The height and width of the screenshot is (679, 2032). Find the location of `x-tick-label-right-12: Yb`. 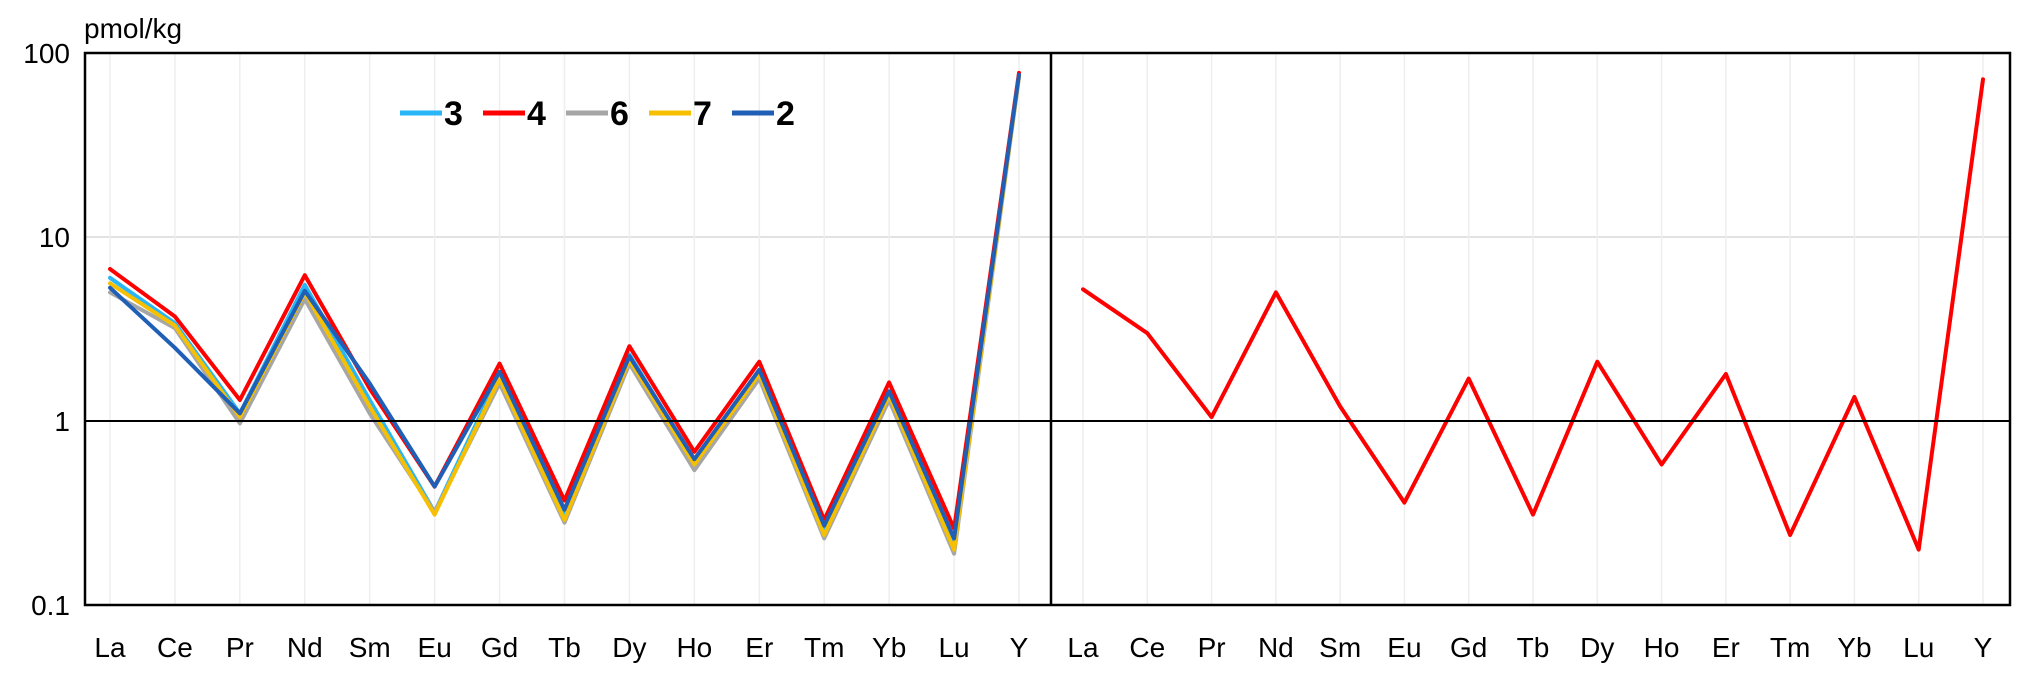

x-tick-label-right-12: Yb is located at coordinates (1854, 647).